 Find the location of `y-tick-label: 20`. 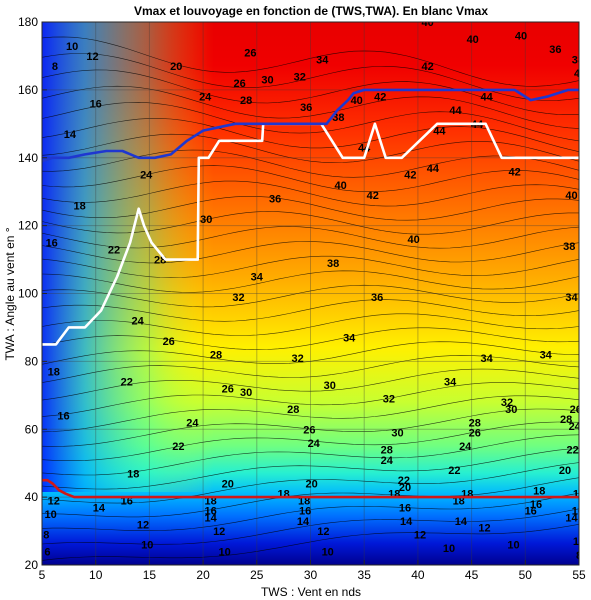

y-tick-label: 20 is located at coordinates (32, 565).